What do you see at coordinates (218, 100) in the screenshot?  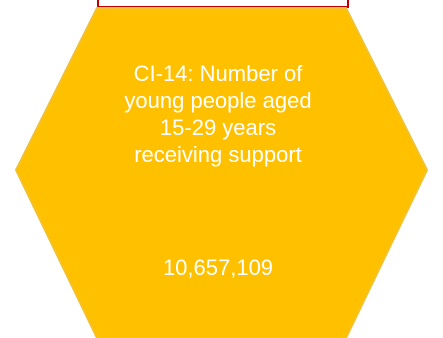 I see `indicator-title-line-2: young people aged` at bounding box center [218, 100].